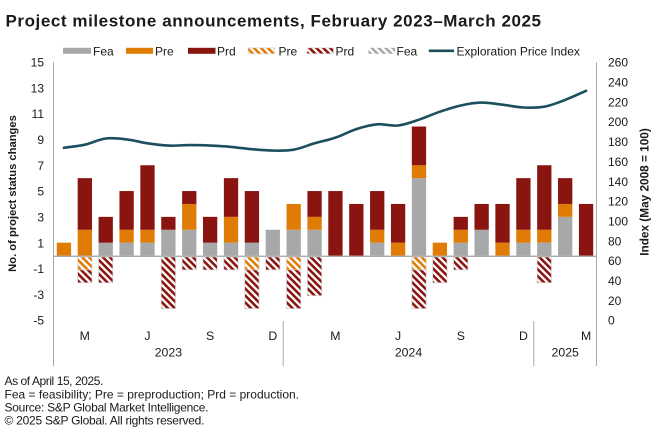 This screenshot has width=660, height=438. What do you see at coordinates (618, 122) in the screenshot?
I see `svg-text: 200` at bounding box center [618, 122].